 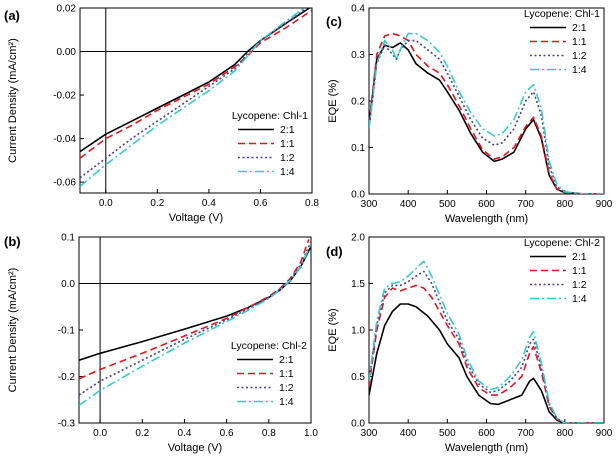 What do you see at coordinates (64, 139) in the screenshot?
I see `y-tick-label: -0.04` at bounding box center [64, 139].